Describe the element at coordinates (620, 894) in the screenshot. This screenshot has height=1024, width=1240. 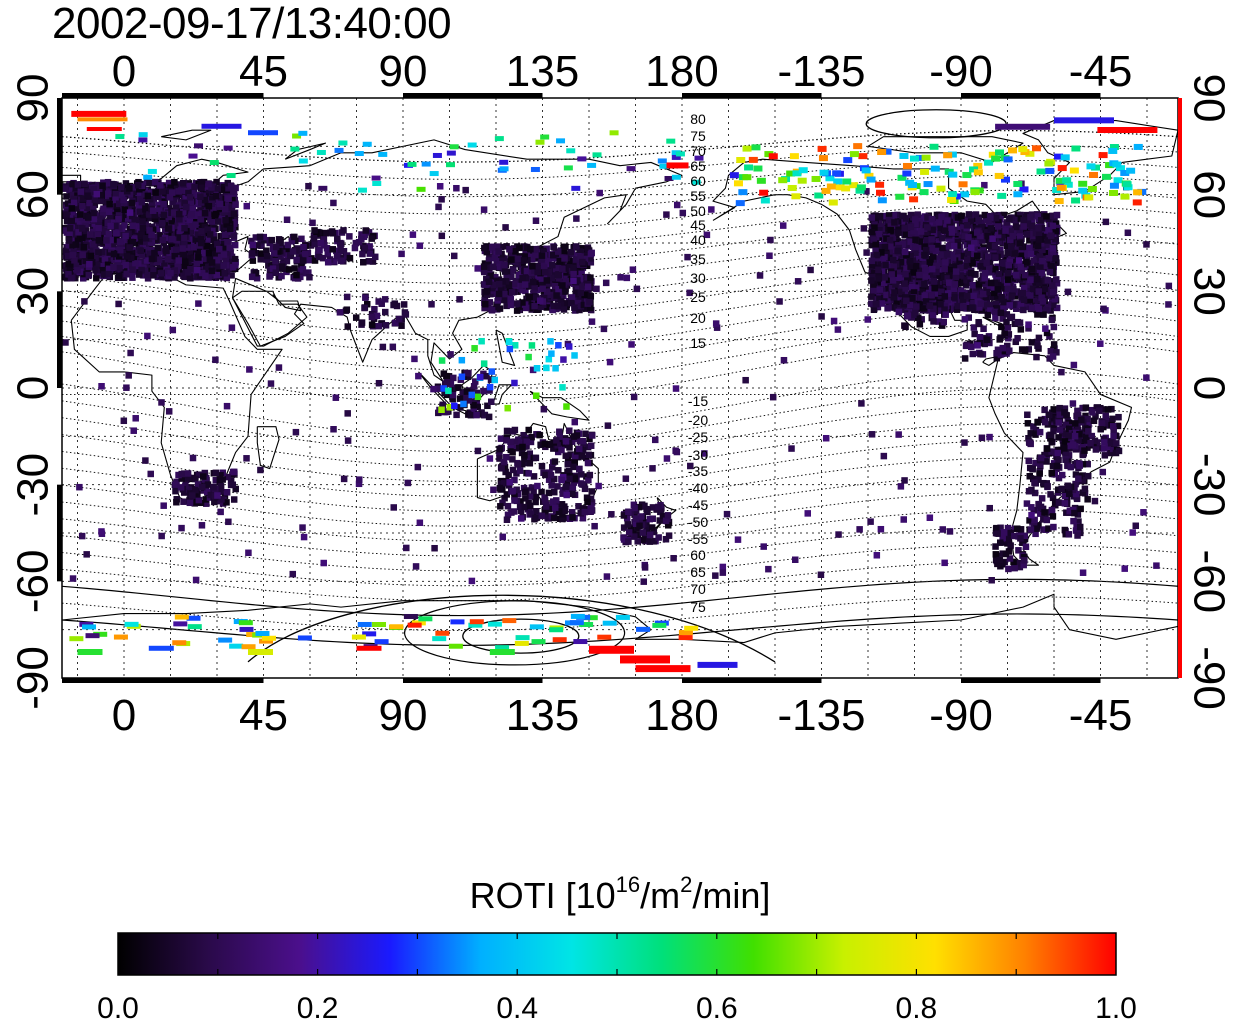
I see `colorbar-title: ROTI [1016/m2/min]` at that location.